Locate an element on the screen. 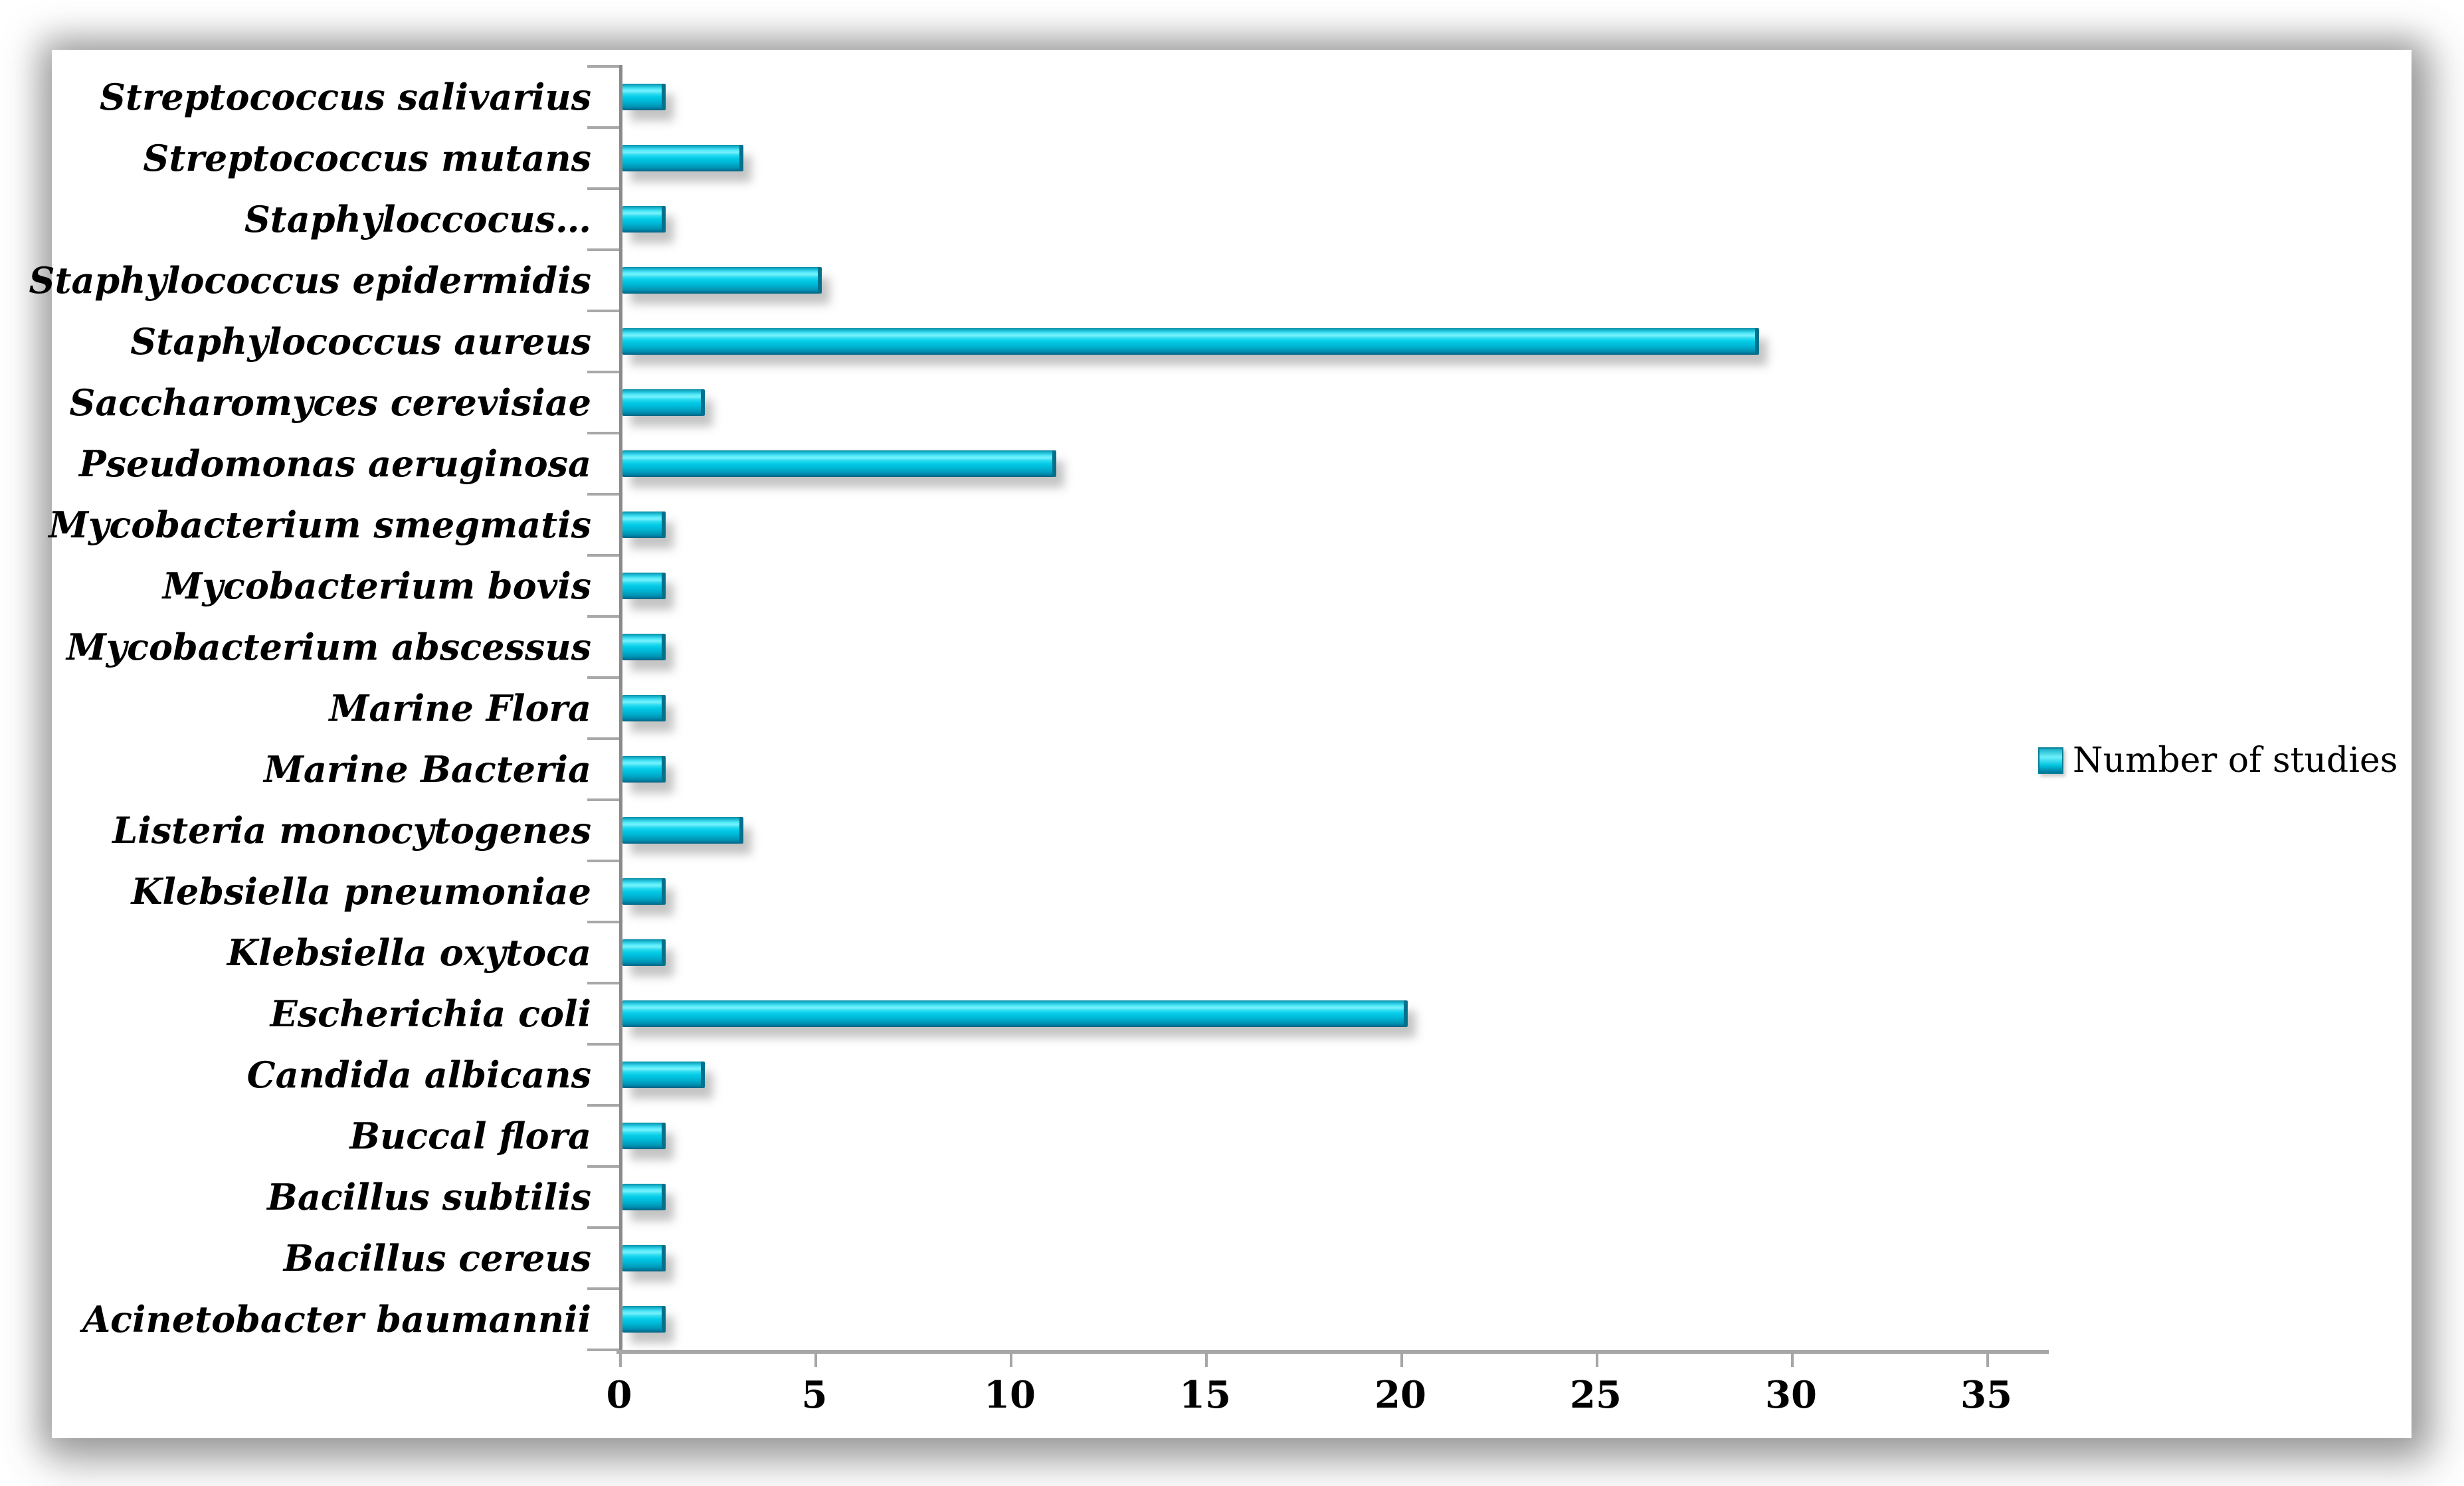 The image size is (2464, 1486). category-label: Klebsiella oxytoca is located at coordinates (409, 952).